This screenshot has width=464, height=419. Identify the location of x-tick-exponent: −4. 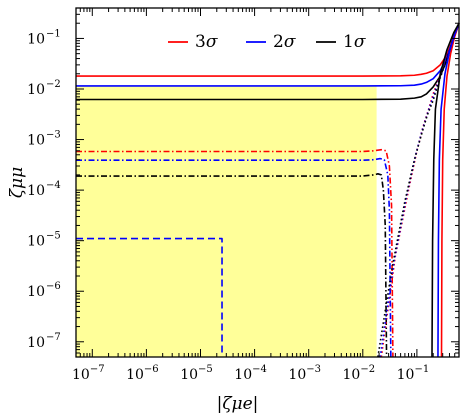
(259, 369).